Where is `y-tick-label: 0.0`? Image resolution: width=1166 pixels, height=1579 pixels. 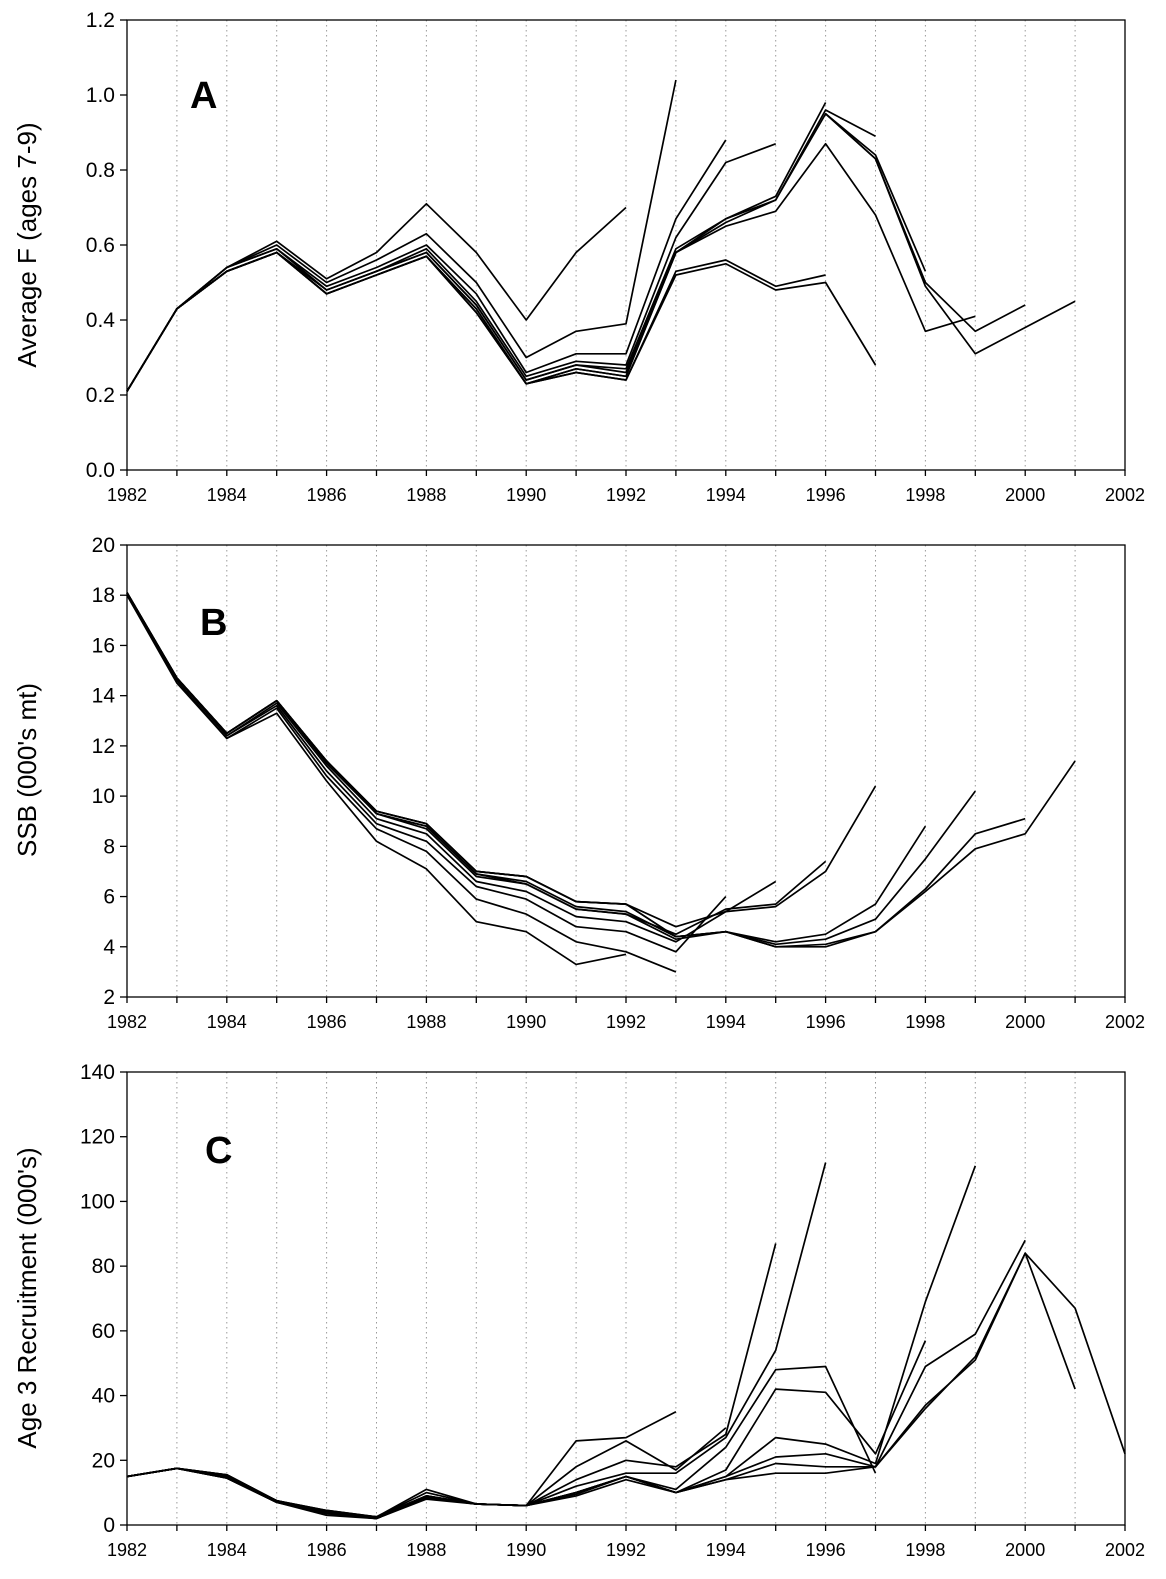 y-tick-label: 0.0 is located at coordinates (100, 470).